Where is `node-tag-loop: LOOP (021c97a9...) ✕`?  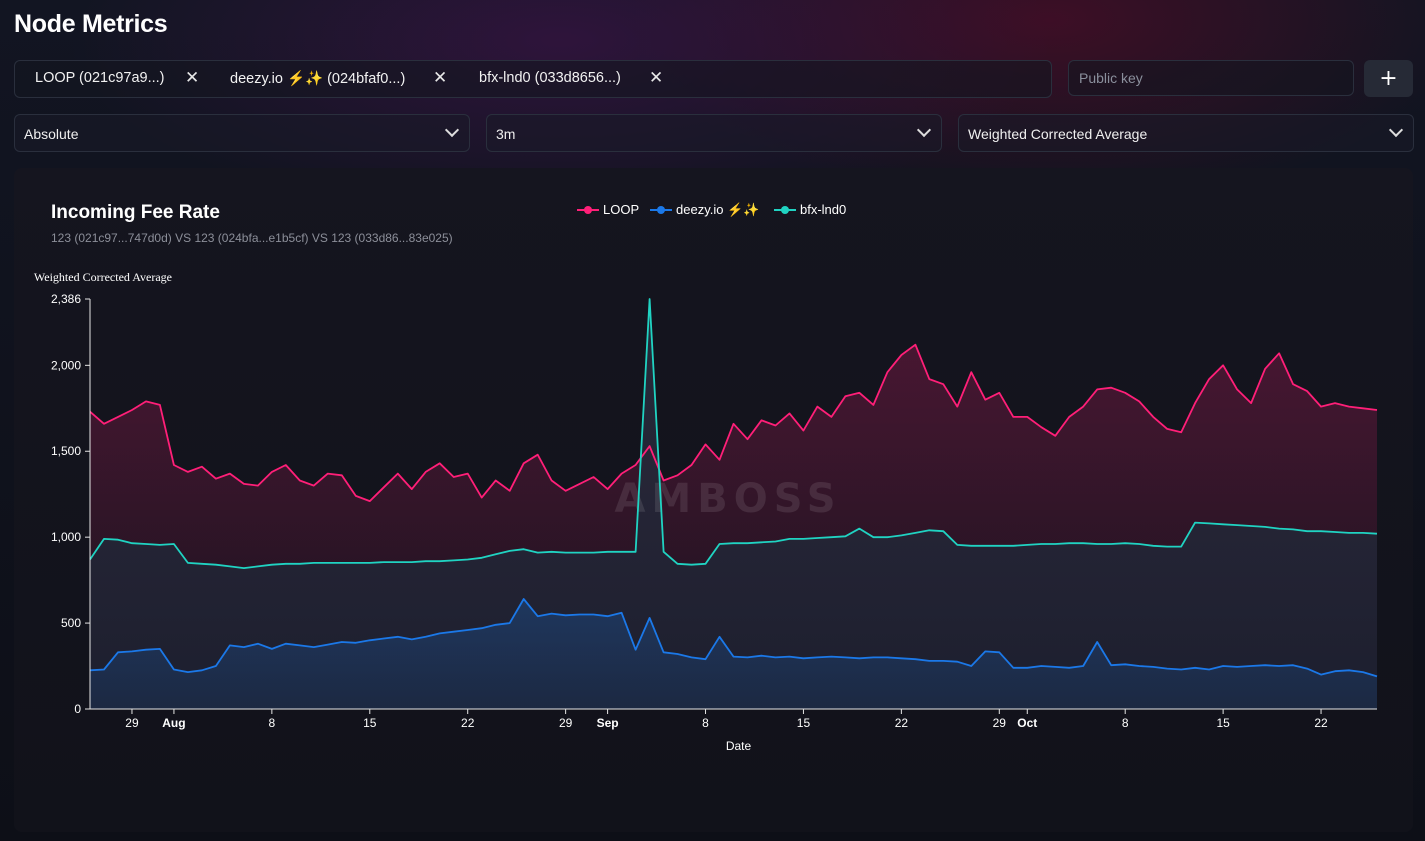
node-tag-loop: LOOP (021c97a9...) ✕ is located at coordinates (117, 77).